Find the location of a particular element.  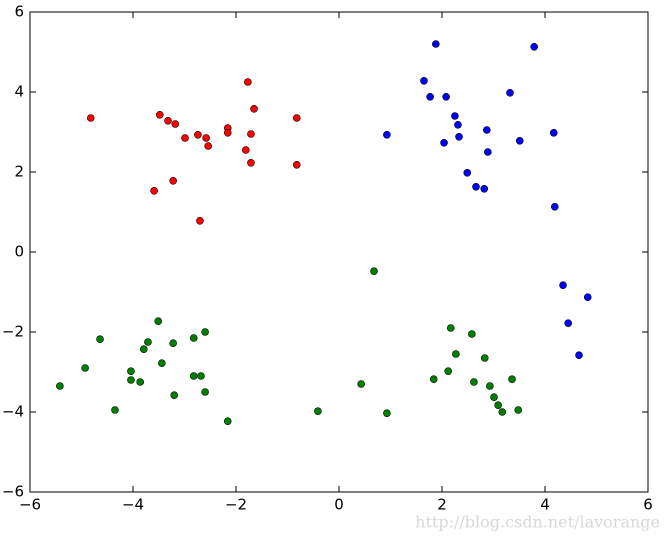

x-tick-label: −4 is located at coordinates (133, 505).